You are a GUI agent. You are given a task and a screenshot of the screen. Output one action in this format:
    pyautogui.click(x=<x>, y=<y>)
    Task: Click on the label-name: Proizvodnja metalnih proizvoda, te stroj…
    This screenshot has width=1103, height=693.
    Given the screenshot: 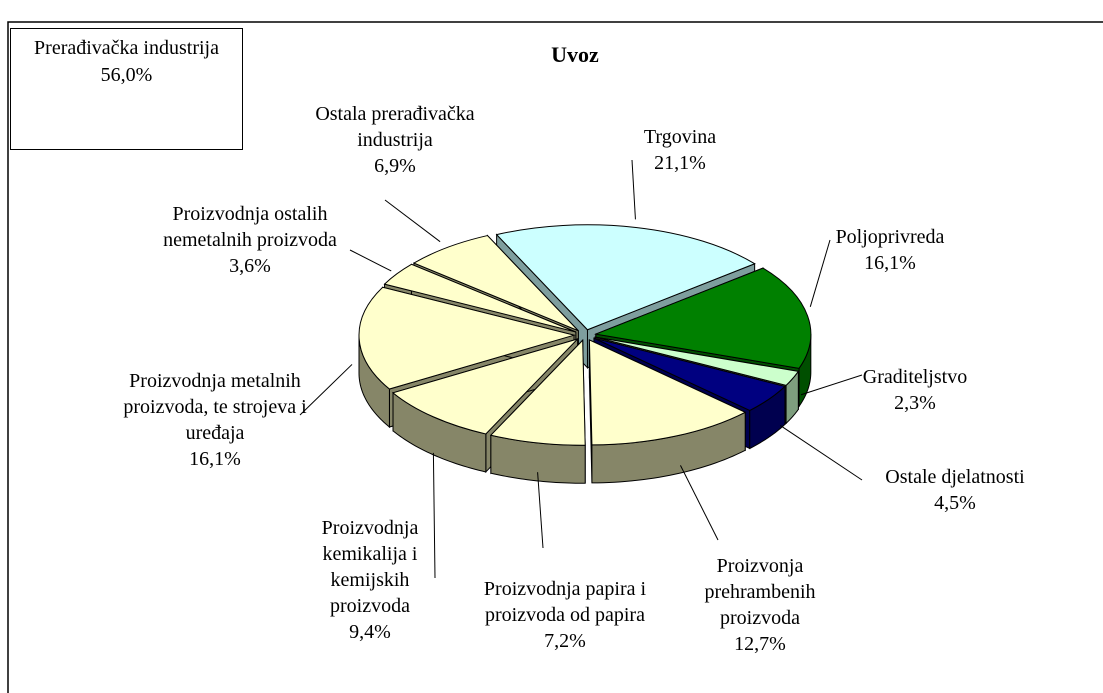 What is the action you would take?
    pyautogui.click(x=215, y=407)
    